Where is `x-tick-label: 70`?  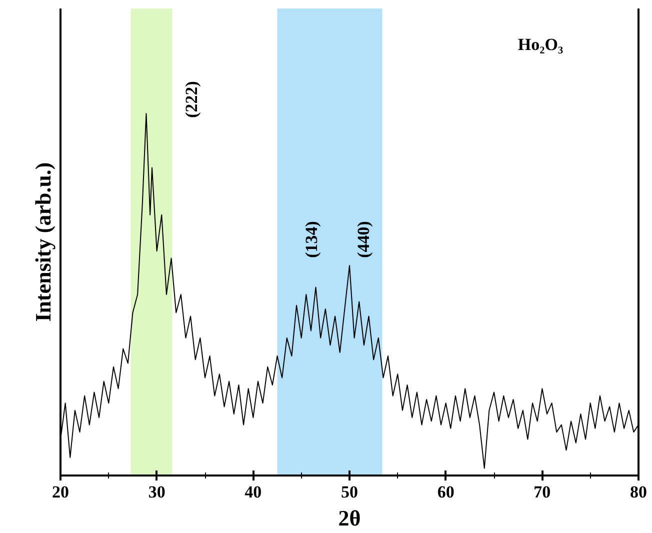 x-tick-label: 70 is located at coordinates (542, 492).